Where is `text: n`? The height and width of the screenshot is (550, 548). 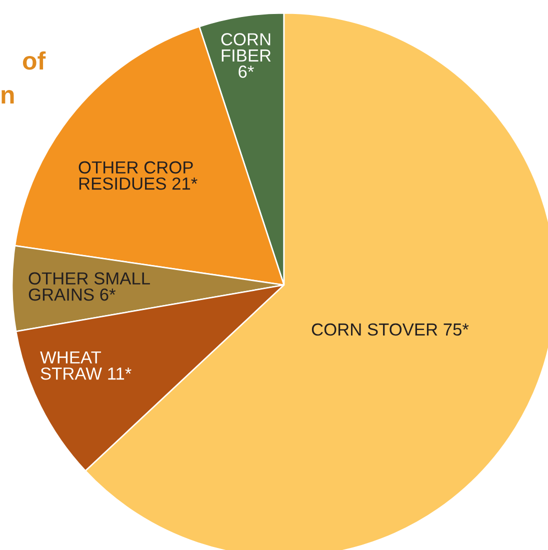
text: n is located at coordinates (8, 97).